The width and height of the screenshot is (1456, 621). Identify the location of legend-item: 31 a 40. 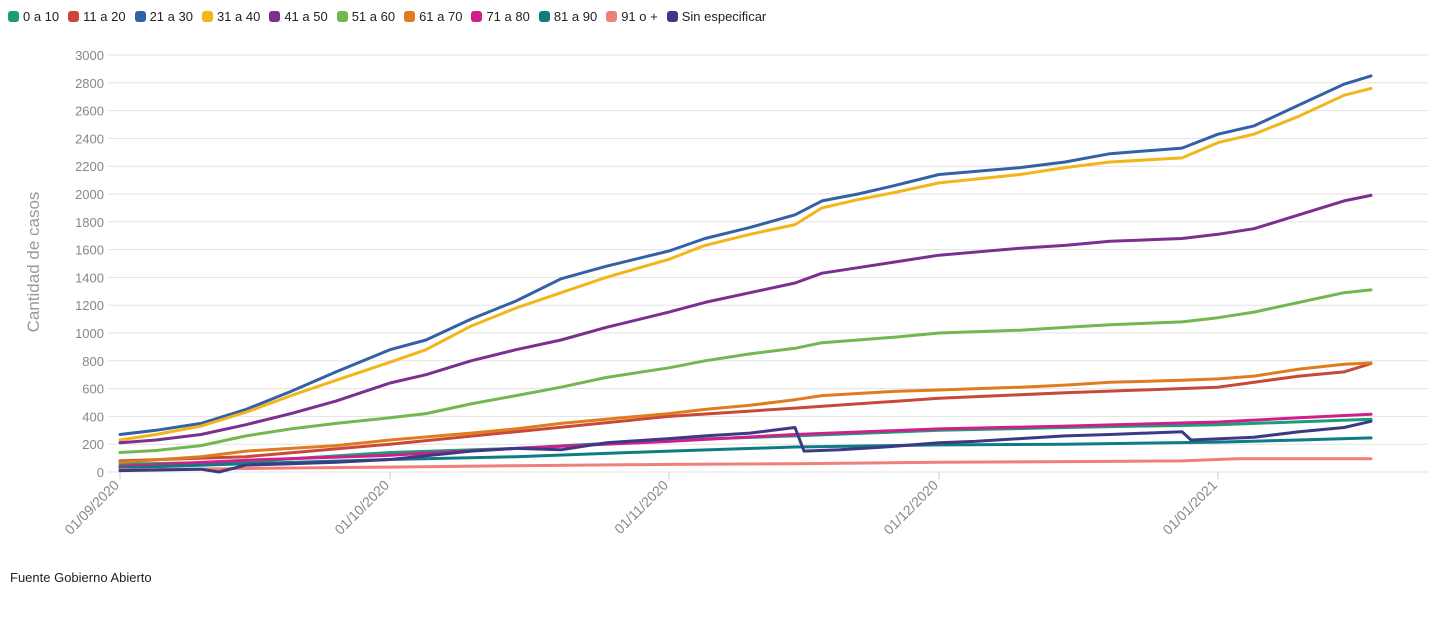
(231, 16).